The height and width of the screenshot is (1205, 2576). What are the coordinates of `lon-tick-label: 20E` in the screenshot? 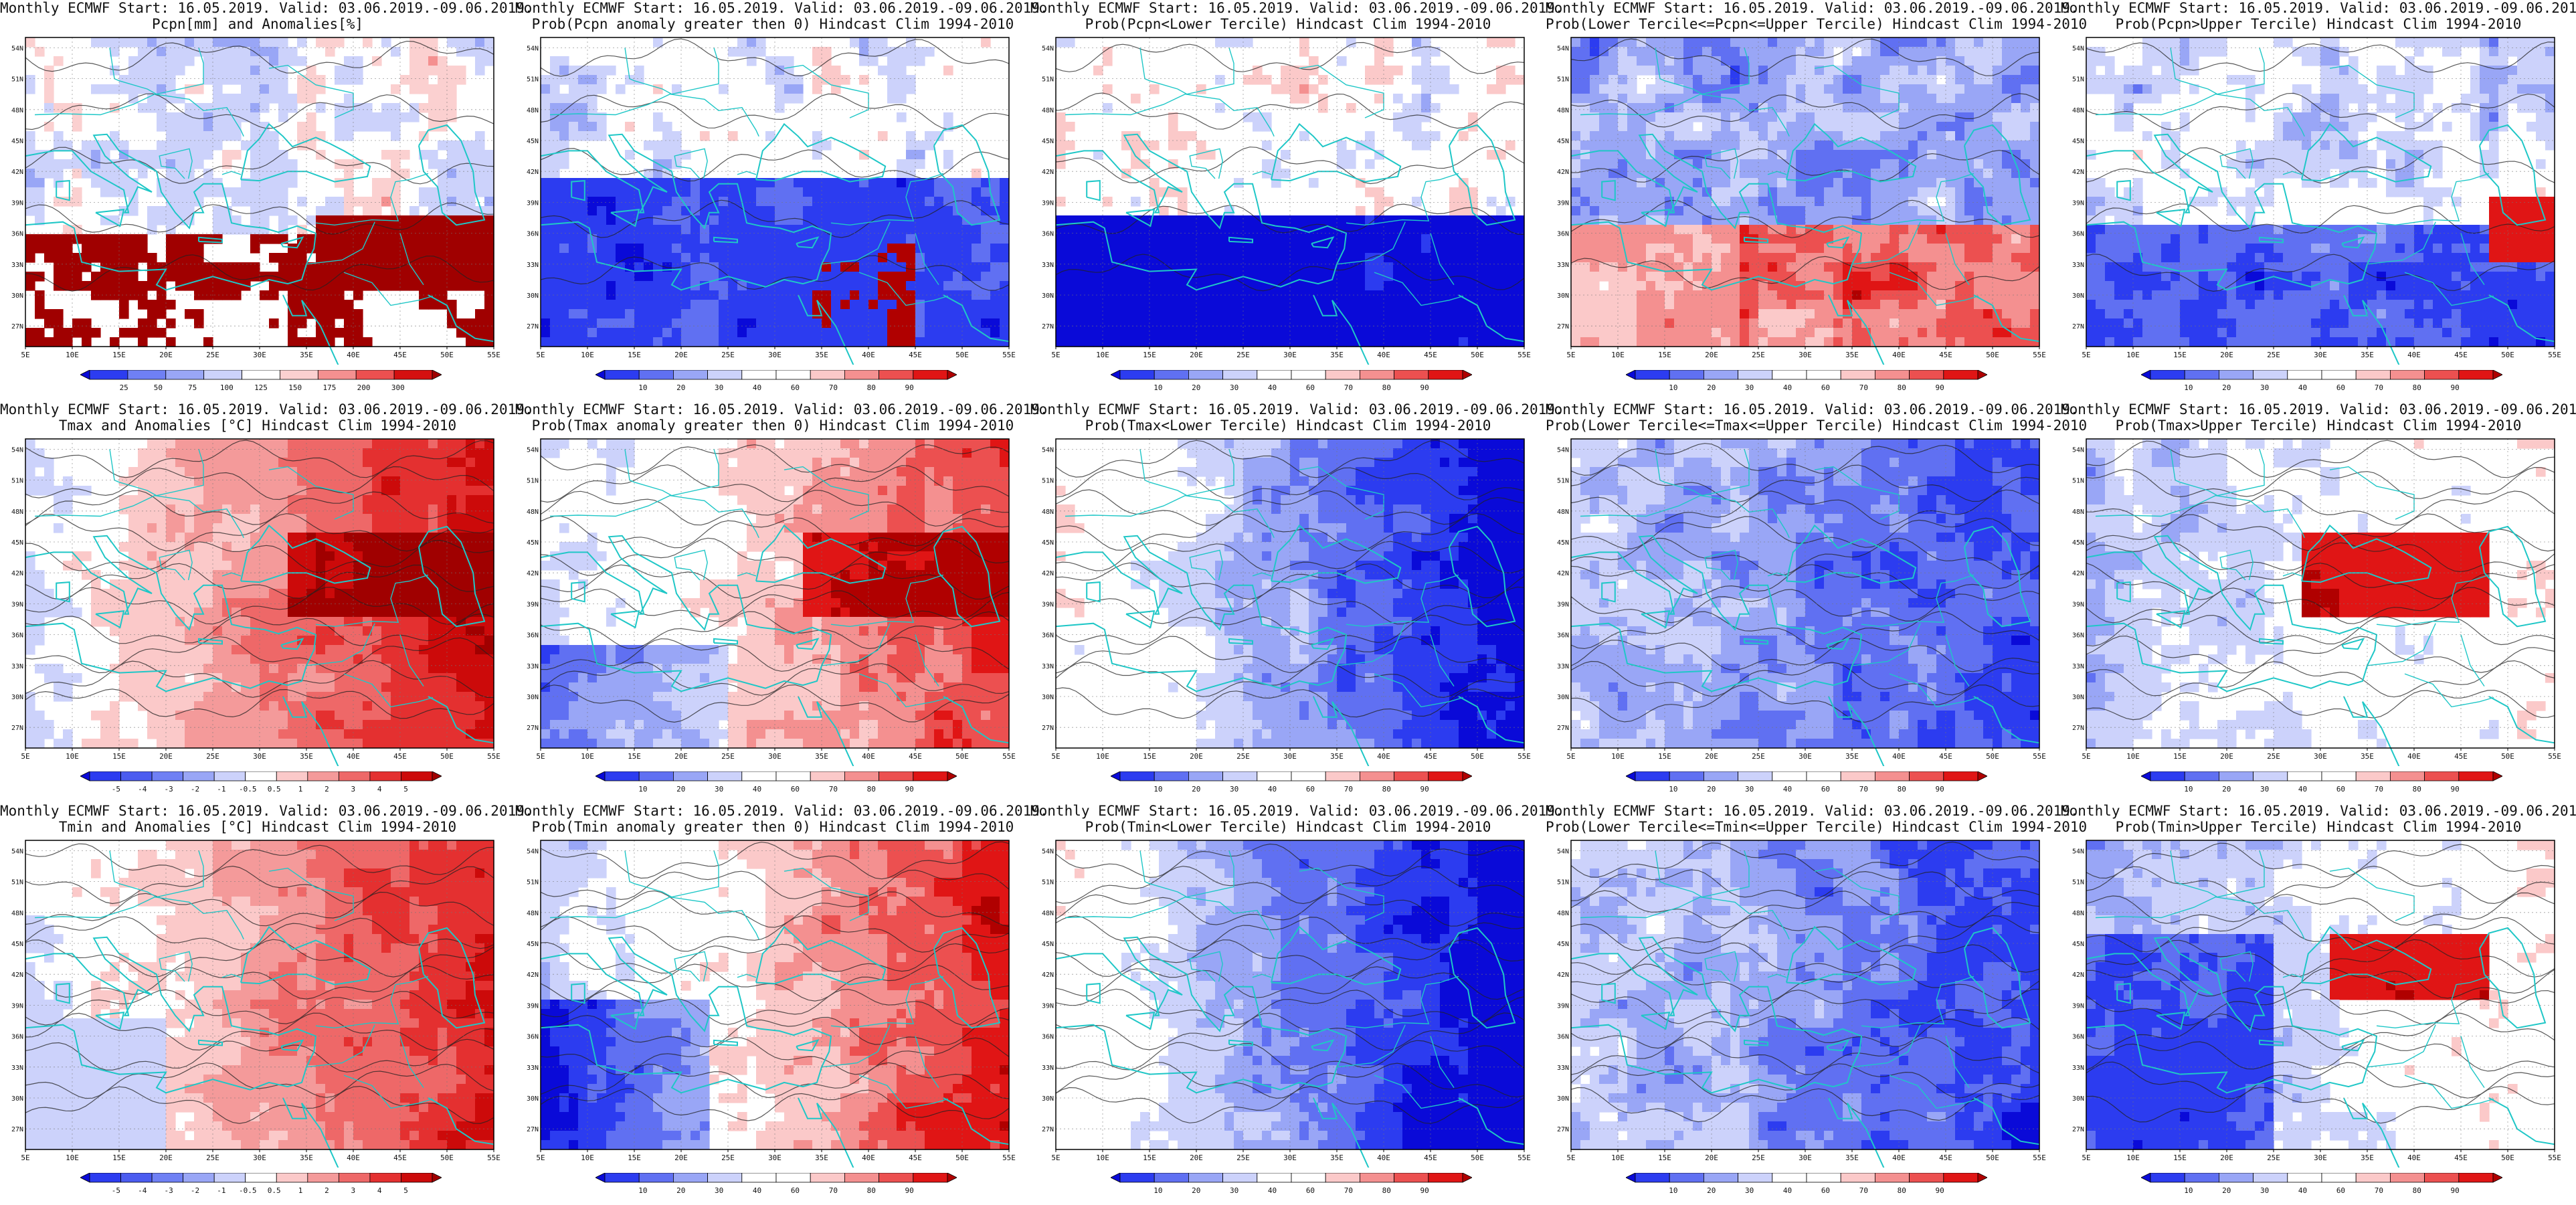 It's located at (1196, 756).